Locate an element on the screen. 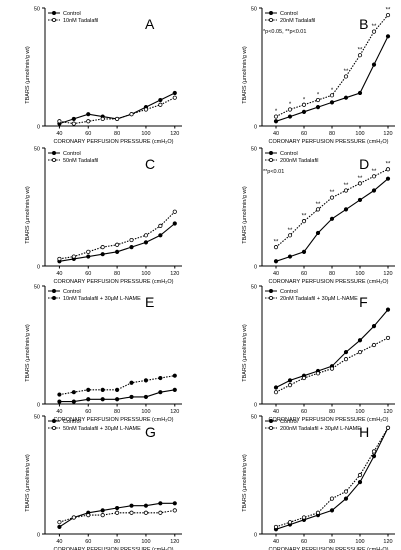  panel-g-legend-label: 50nM Tadalafil + 30µM L-NAME is located at coordinates (102, 429).